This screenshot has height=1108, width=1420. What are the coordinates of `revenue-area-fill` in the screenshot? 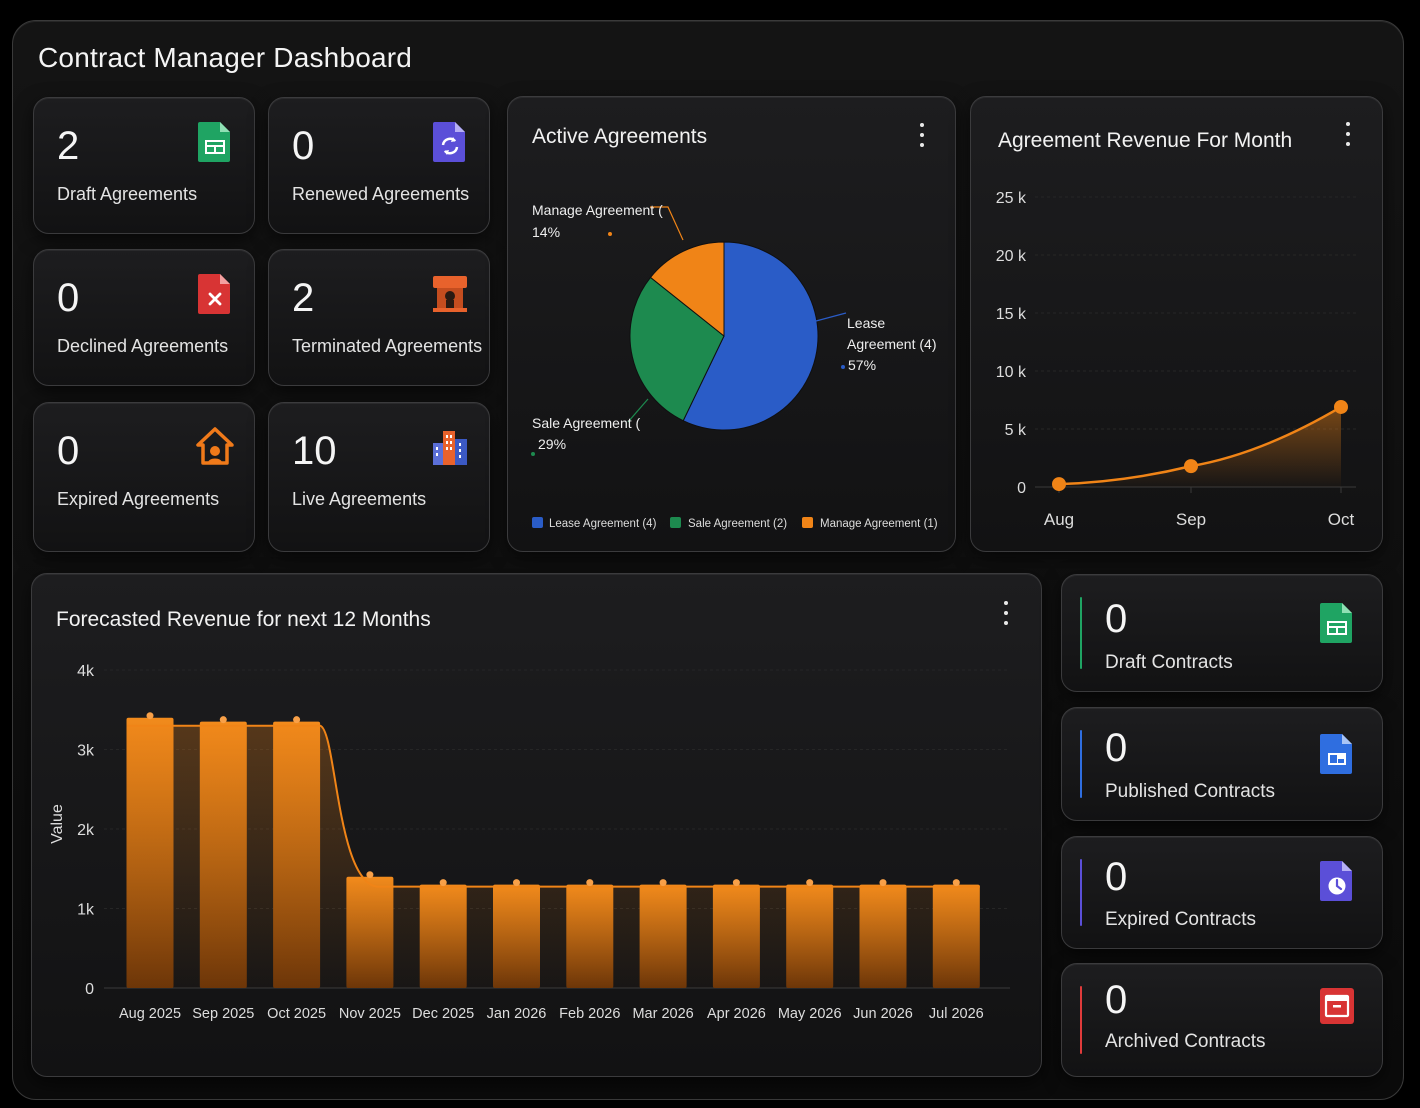 It's located at (1200, 446).